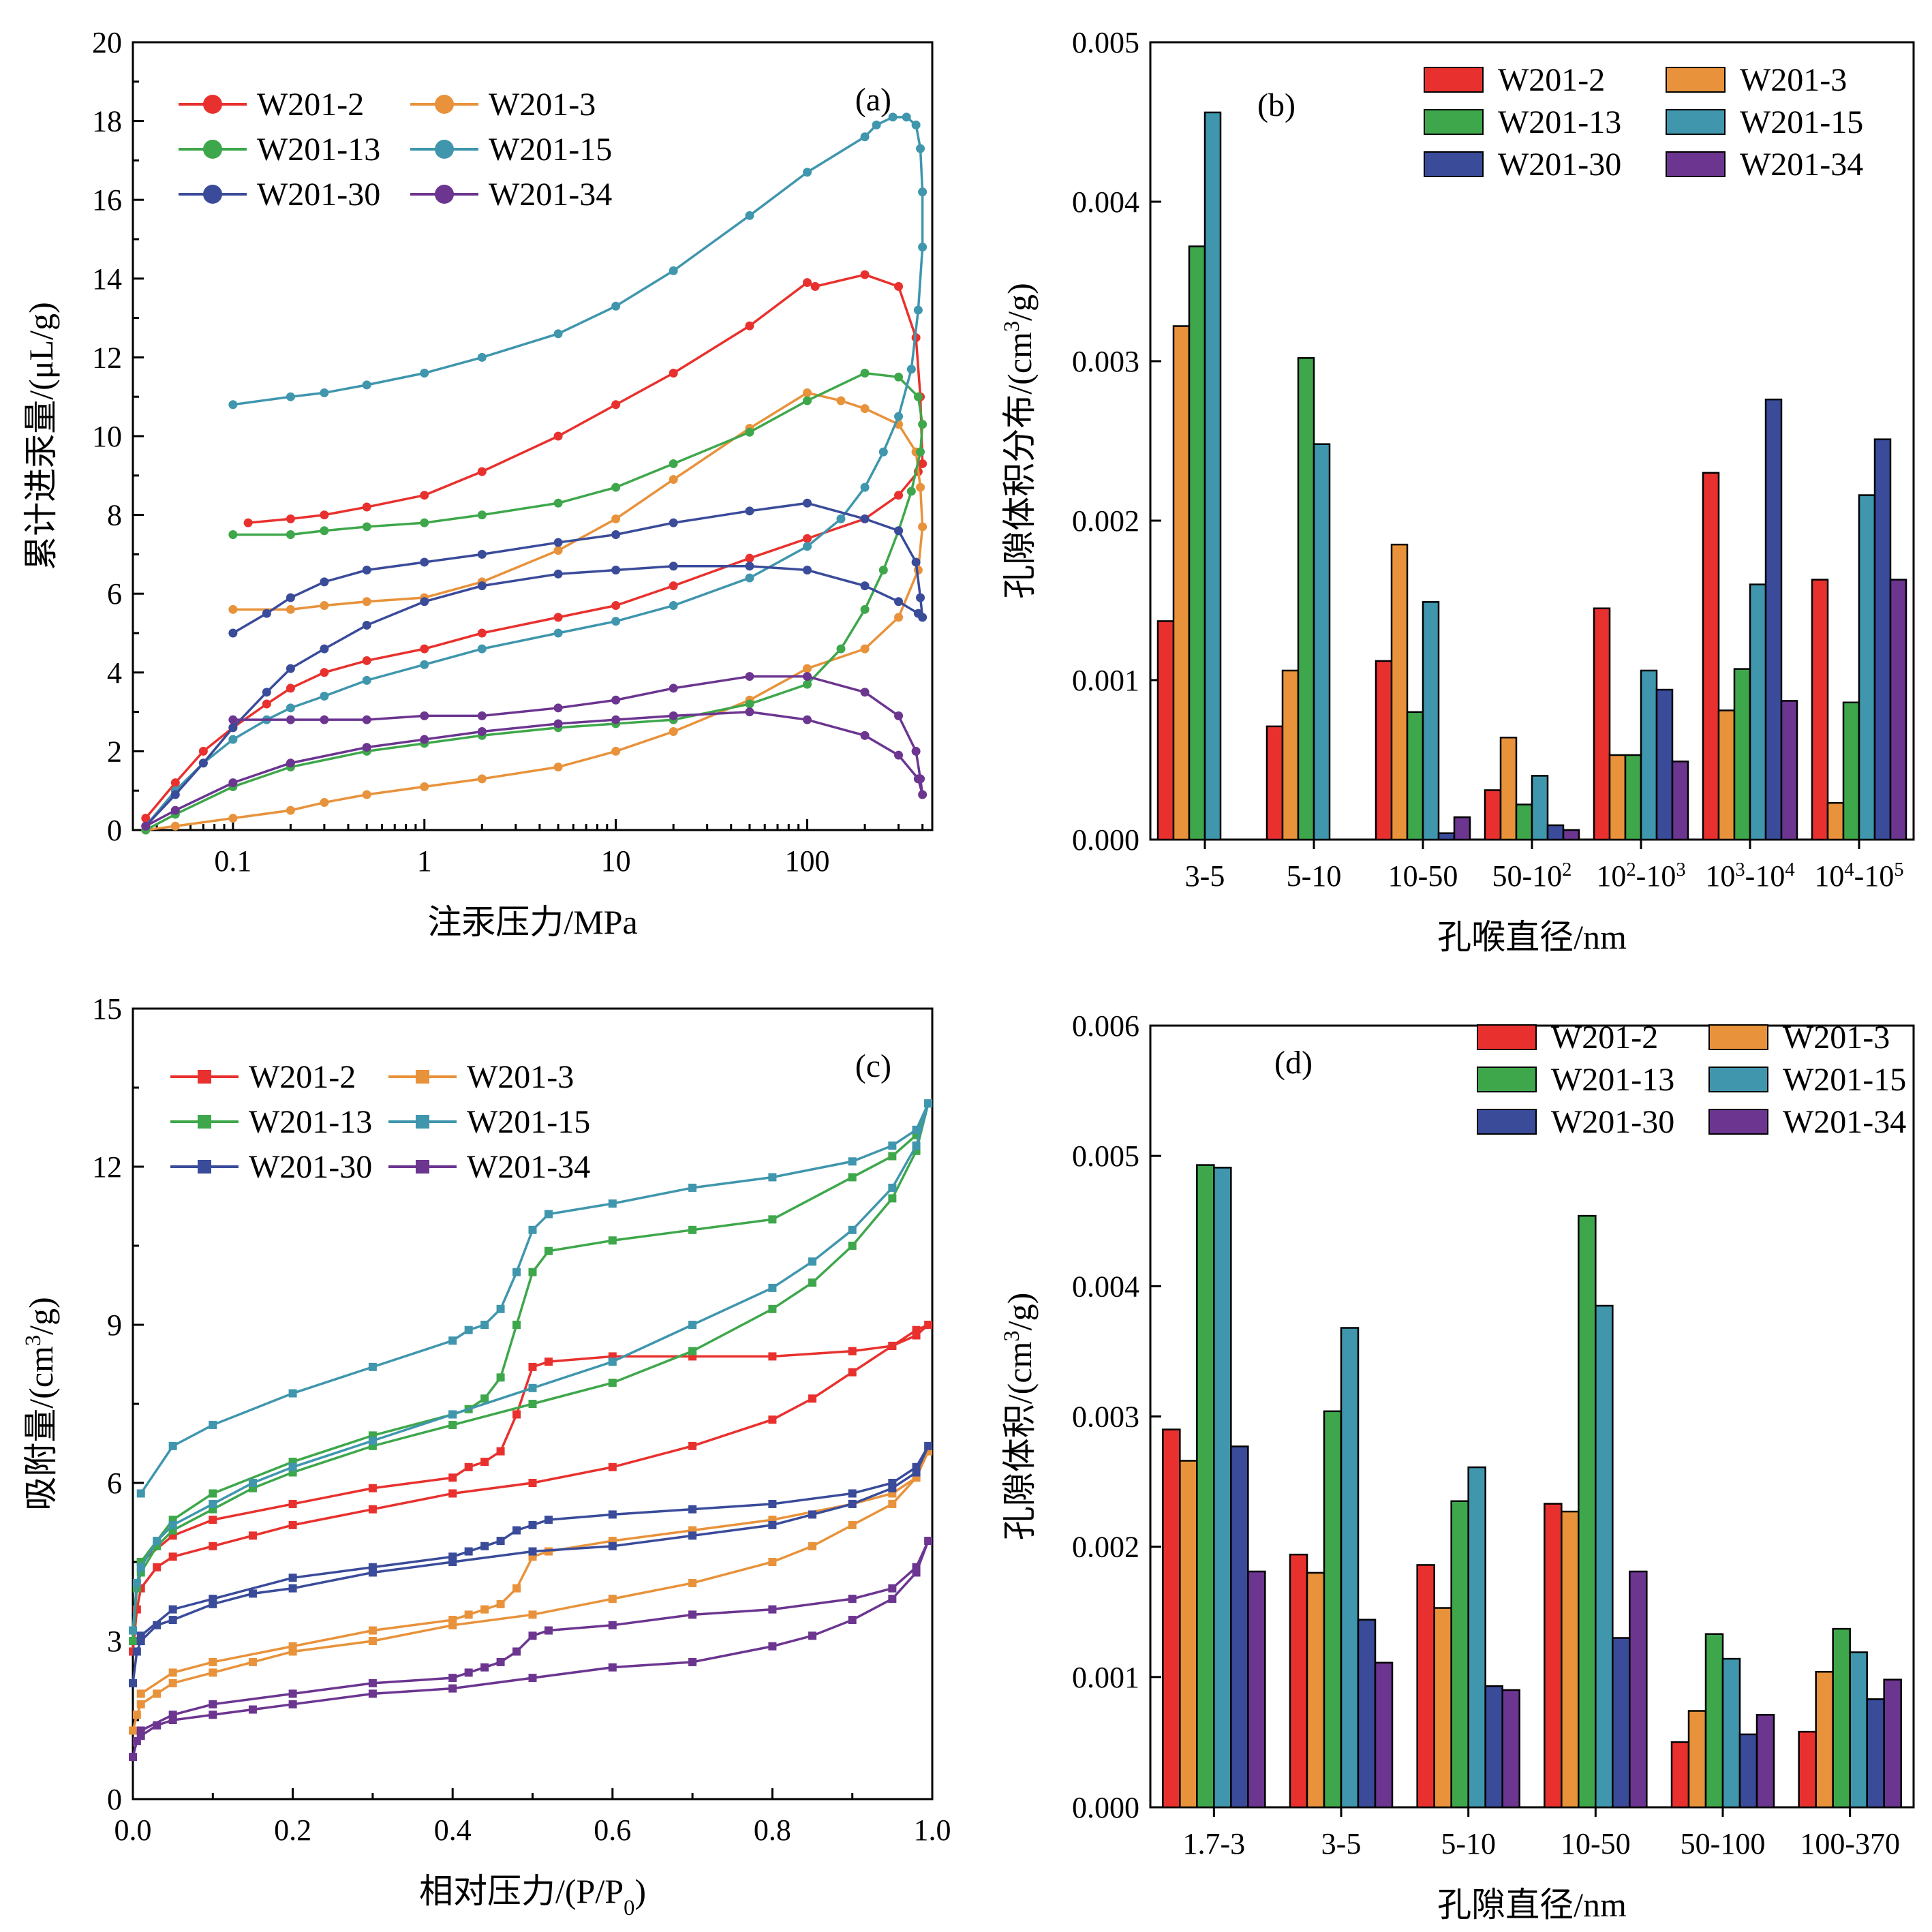  Describe the element at coordinates (107, 1009) in the screenshot. I see `y-tick-label: 15` at that location.